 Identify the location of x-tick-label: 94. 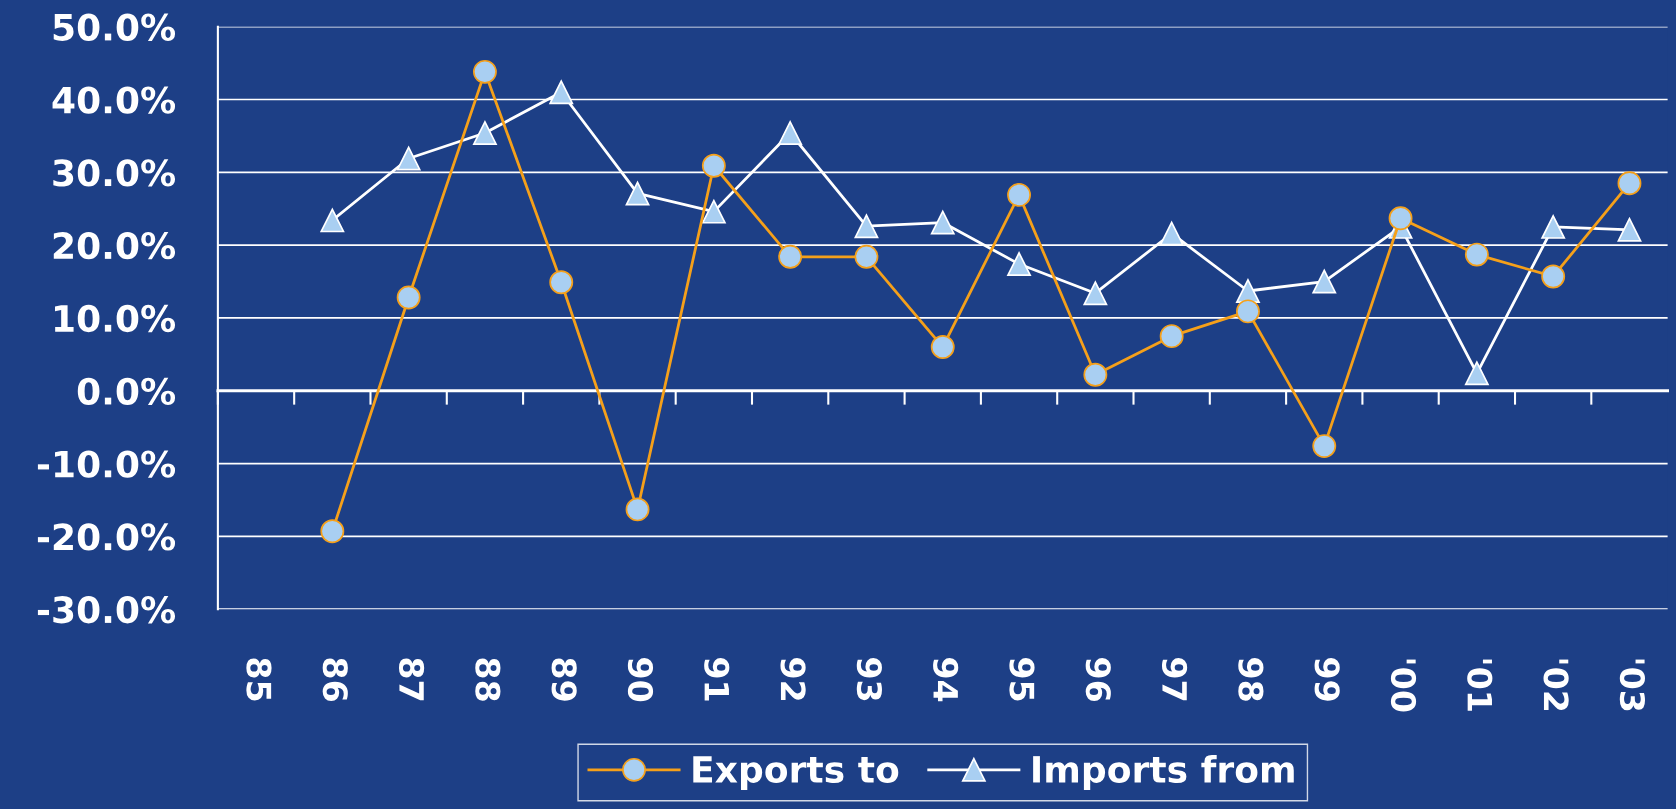
(946, 680).